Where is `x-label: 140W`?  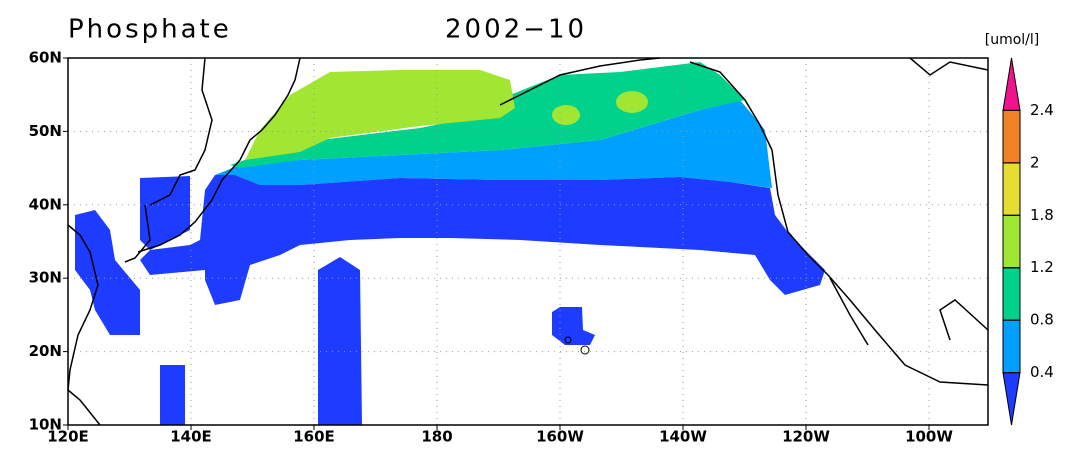 x-label: 140W is located at coordinates (683, 437).